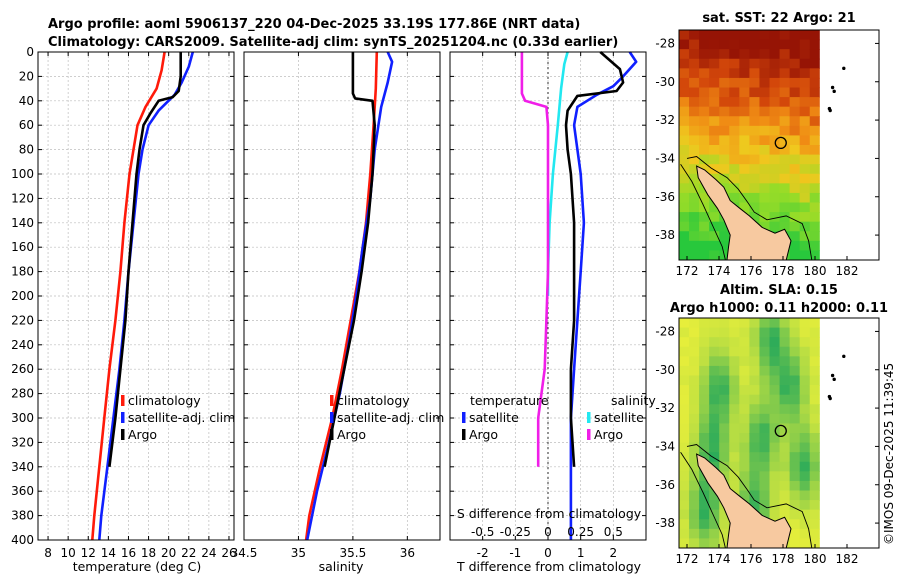 This screenshot has height=580, width=900. Describe the element at coordinates (703, 212) in the screenshot. I see `bathymetry-contour` at that location.